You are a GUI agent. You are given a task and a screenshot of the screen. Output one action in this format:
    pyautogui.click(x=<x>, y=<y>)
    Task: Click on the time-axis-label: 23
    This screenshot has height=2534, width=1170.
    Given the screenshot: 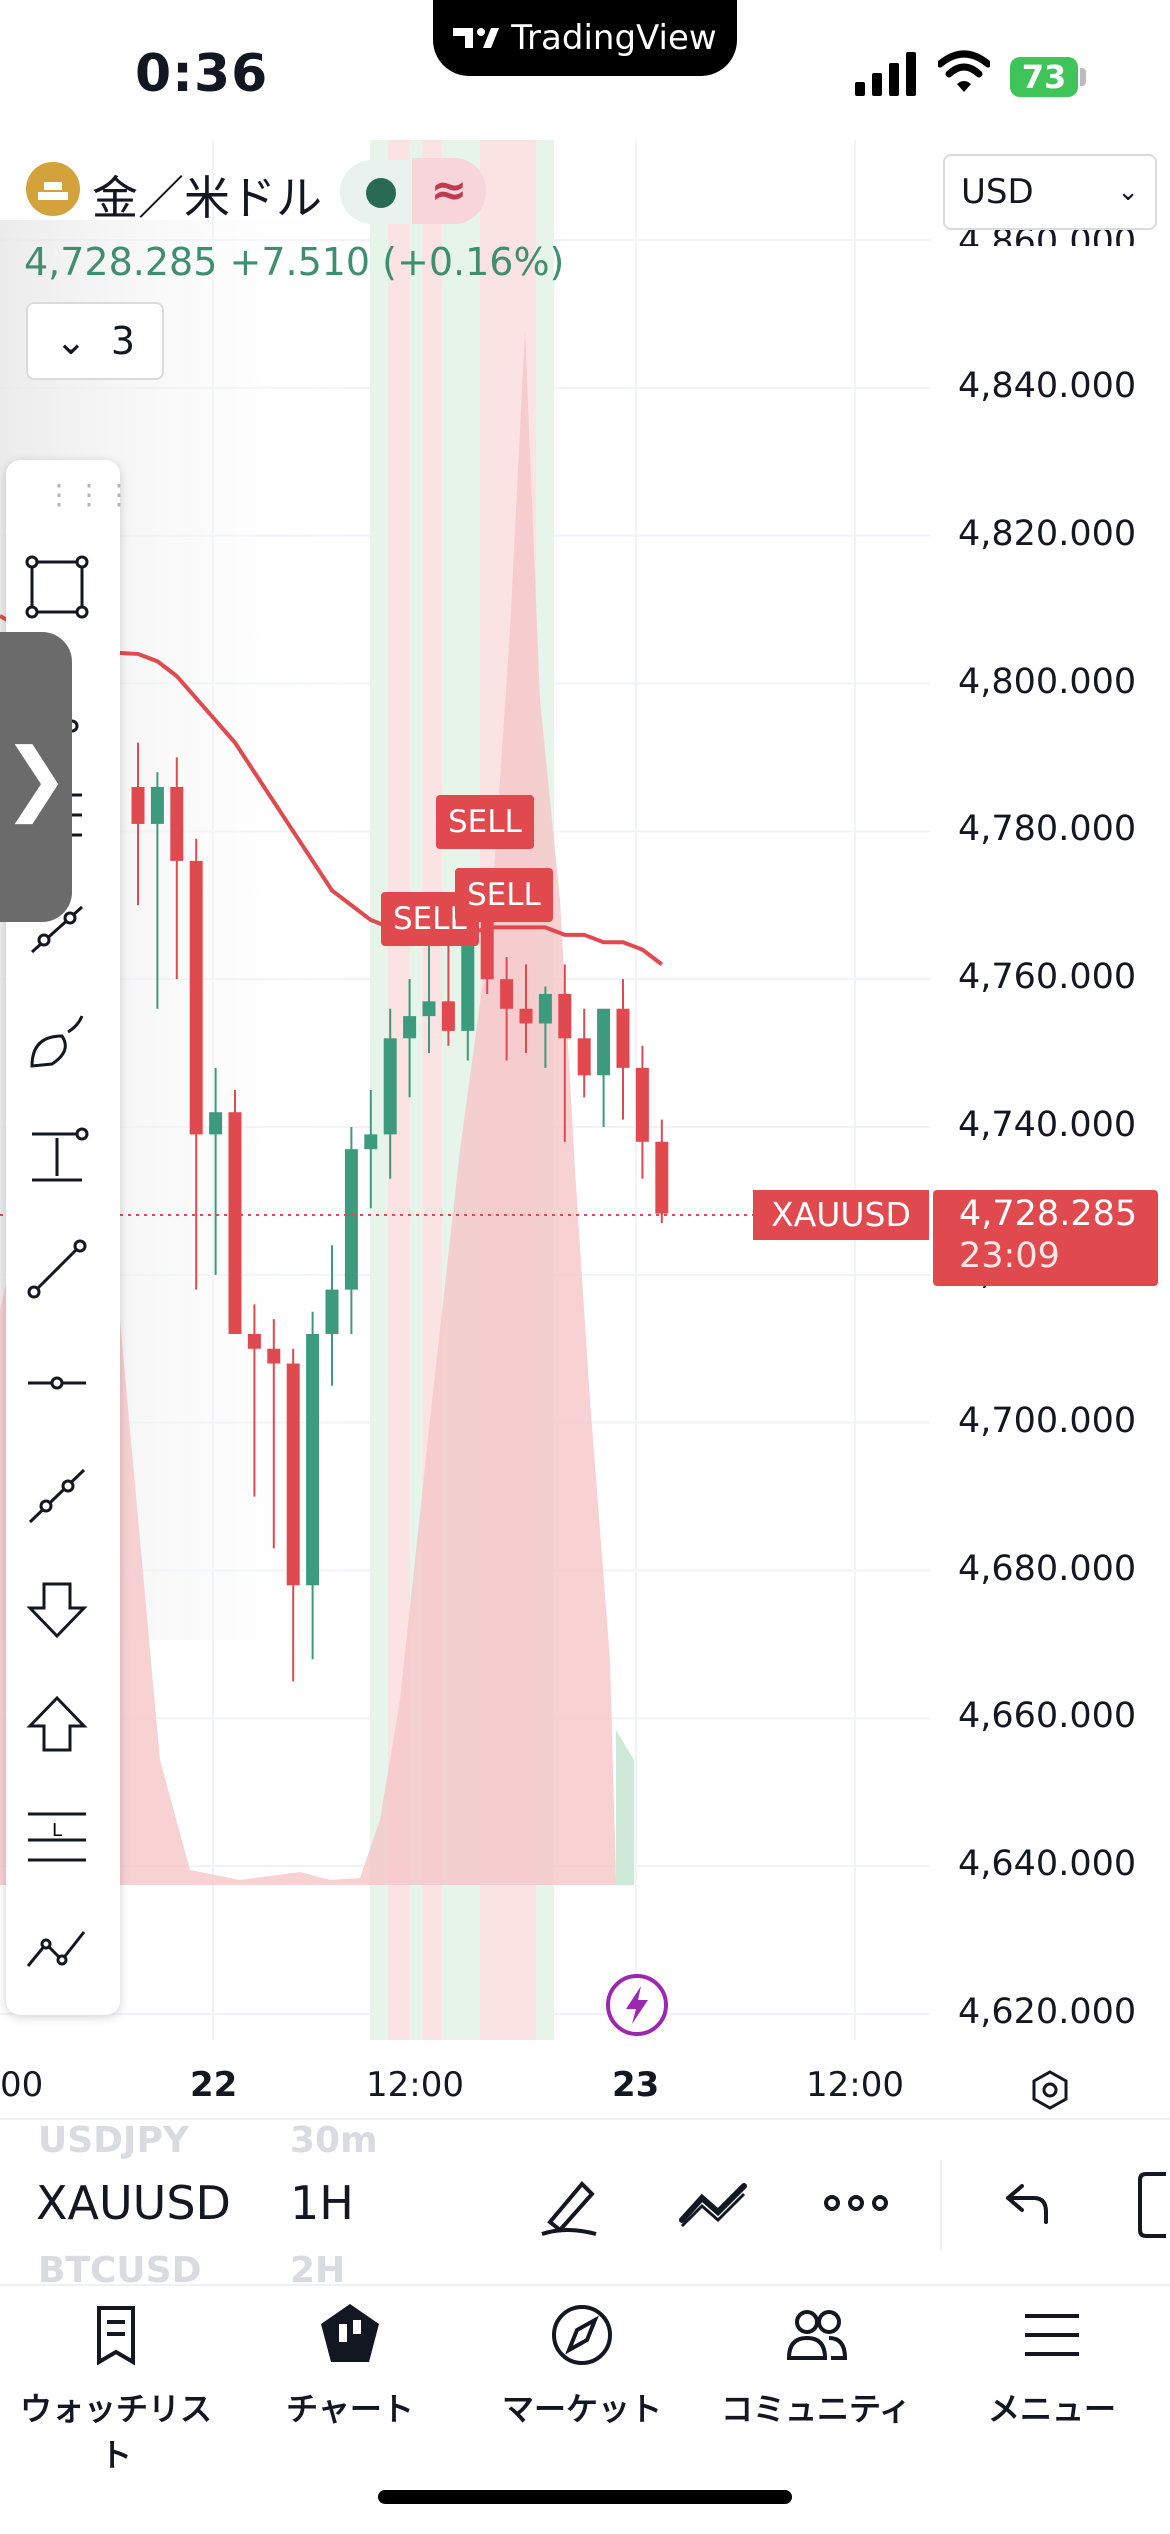 What is the action you would take?
    pyautogui.click(x=636, y=2085)
    